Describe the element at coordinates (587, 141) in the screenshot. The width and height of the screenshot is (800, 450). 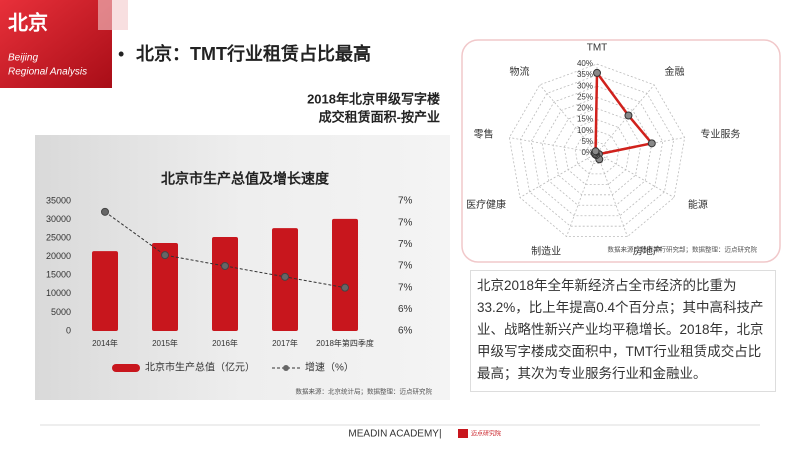
I see `r-tick-label: 5%` at that location.